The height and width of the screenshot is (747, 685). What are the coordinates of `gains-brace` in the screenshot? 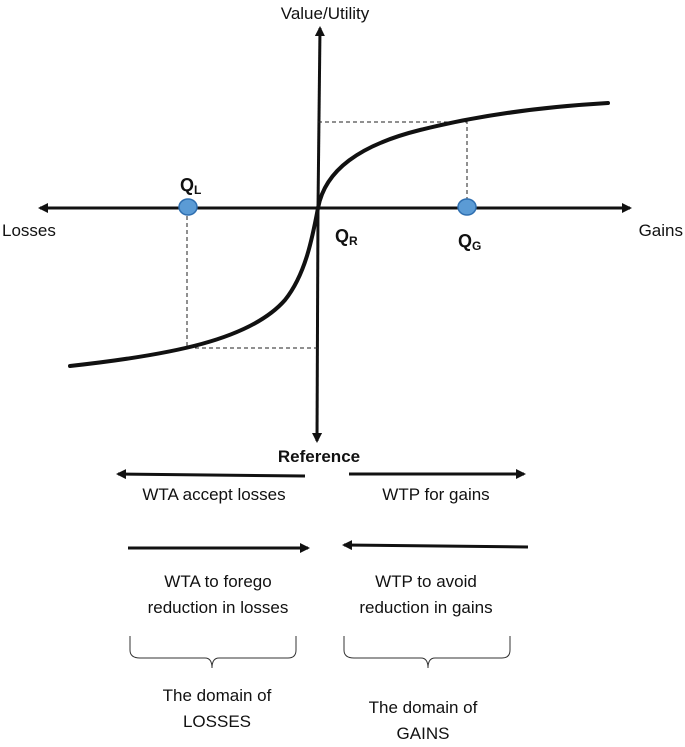 It's located at (427, 652).